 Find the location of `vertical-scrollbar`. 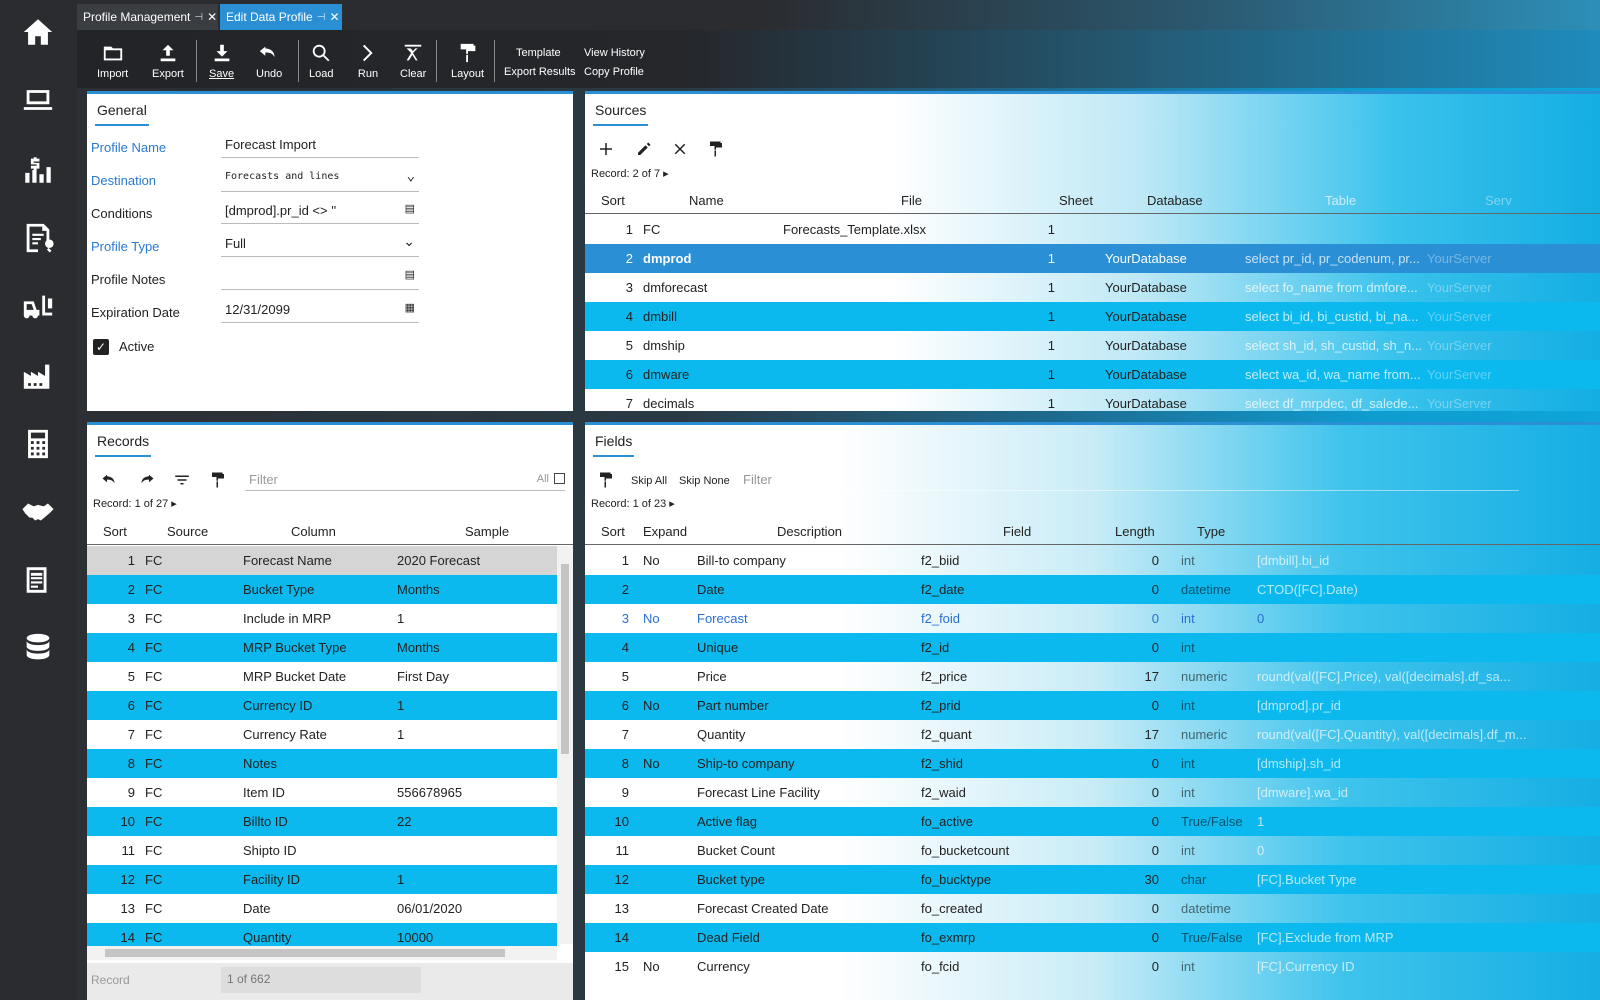

vertical-scrollbar is located at coordinates (565, 745).